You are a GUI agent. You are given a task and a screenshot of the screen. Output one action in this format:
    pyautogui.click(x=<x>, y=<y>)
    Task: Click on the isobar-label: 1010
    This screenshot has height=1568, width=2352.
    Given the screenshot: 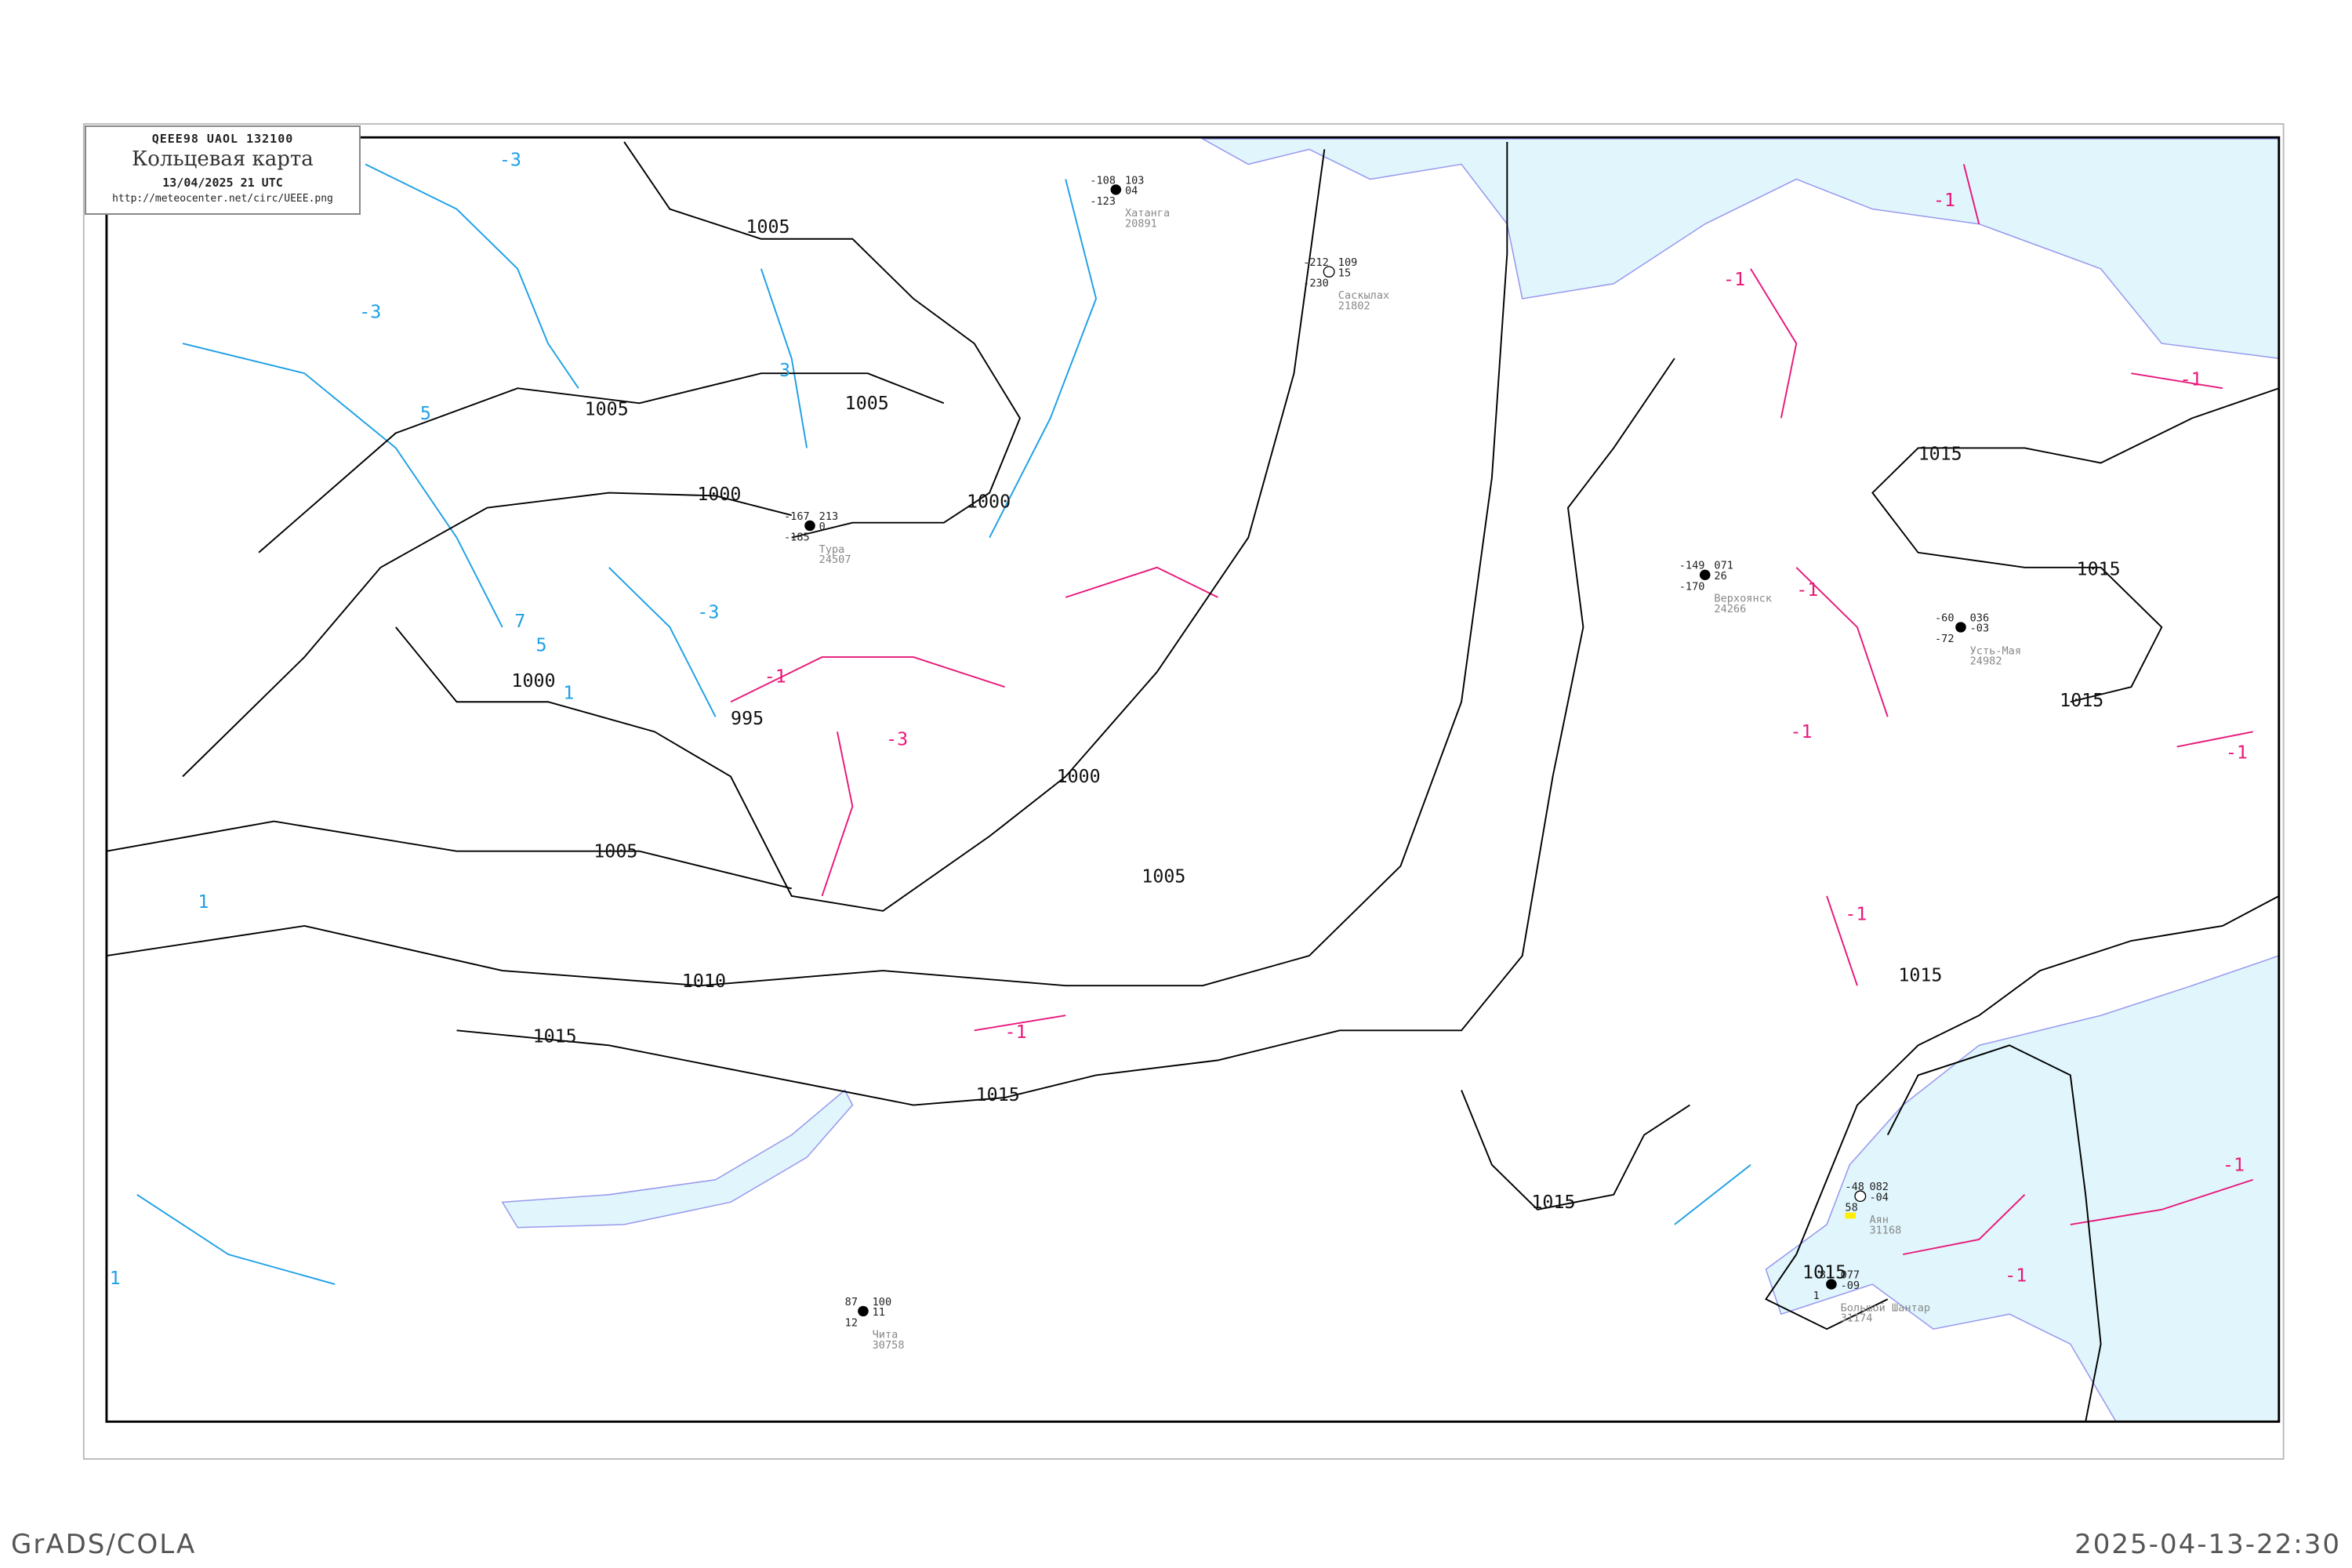 What is the action you would take?
    pyautogui.click(x=704, y=981)
    